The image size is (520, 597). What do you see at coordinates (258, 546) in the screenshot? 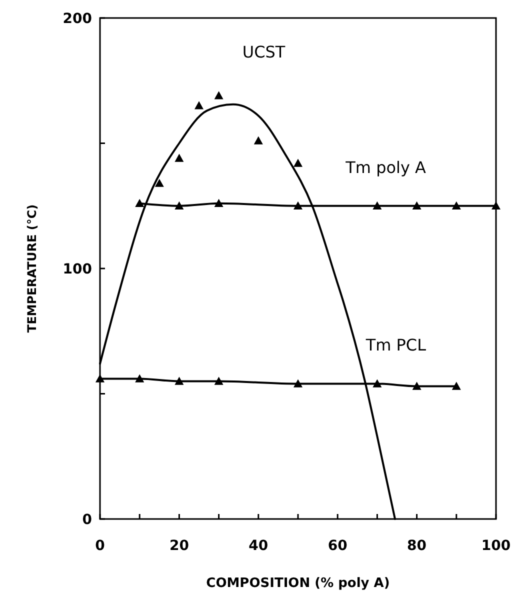
I see `x-tick-label: 40` at bounding box center [258, 546].